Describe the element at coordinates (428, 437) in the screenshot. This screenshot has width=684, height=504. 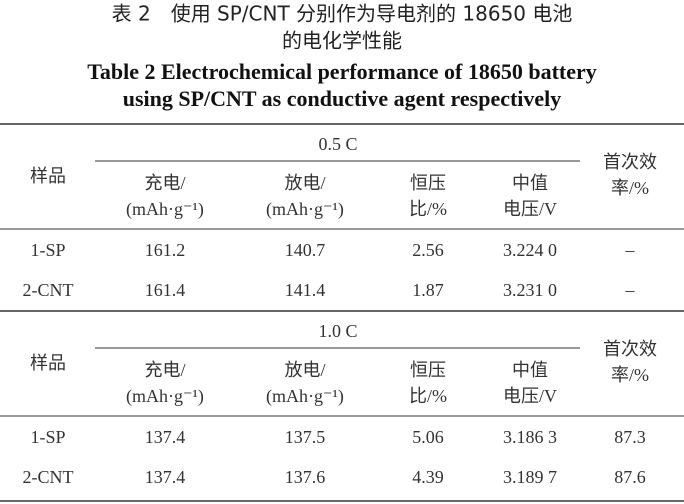
I see `cell: 5.06` at that location.